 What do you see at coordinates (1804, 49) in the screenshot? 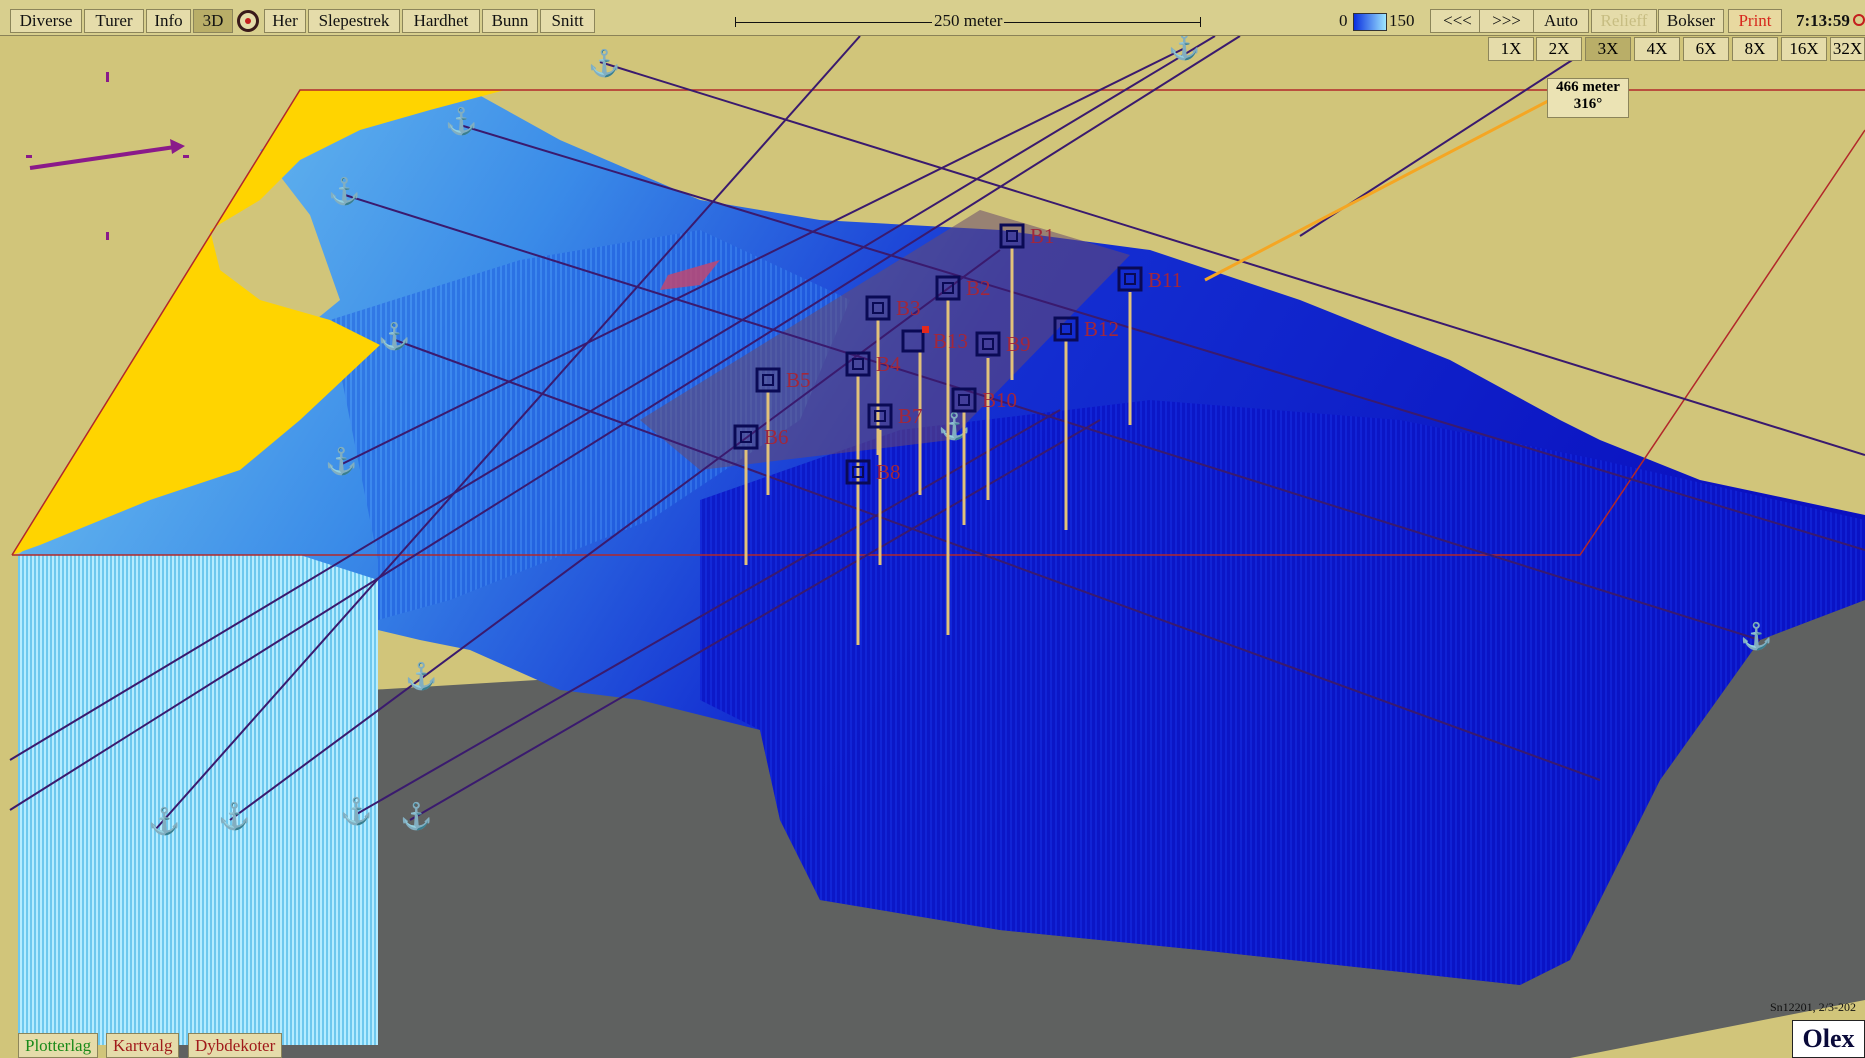
I see `zoom-16x-button: 16X` at bounding box center [1804, 49].